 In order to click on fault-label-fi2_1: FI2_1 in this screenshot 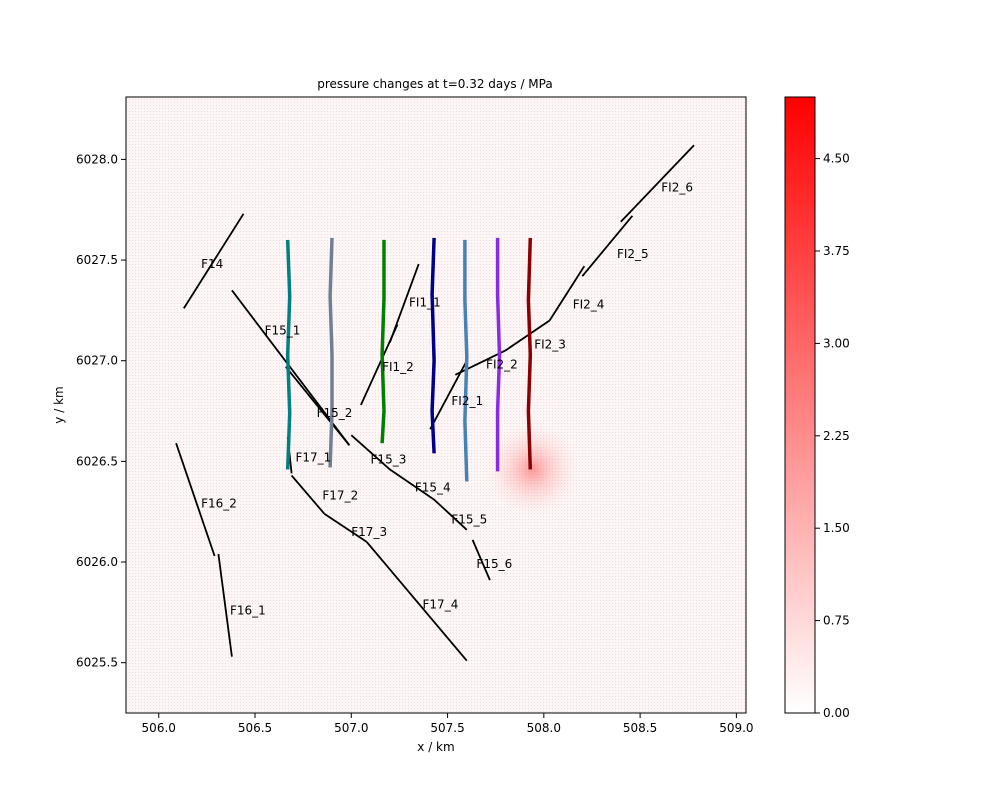, I will do `click(467, 401)`.